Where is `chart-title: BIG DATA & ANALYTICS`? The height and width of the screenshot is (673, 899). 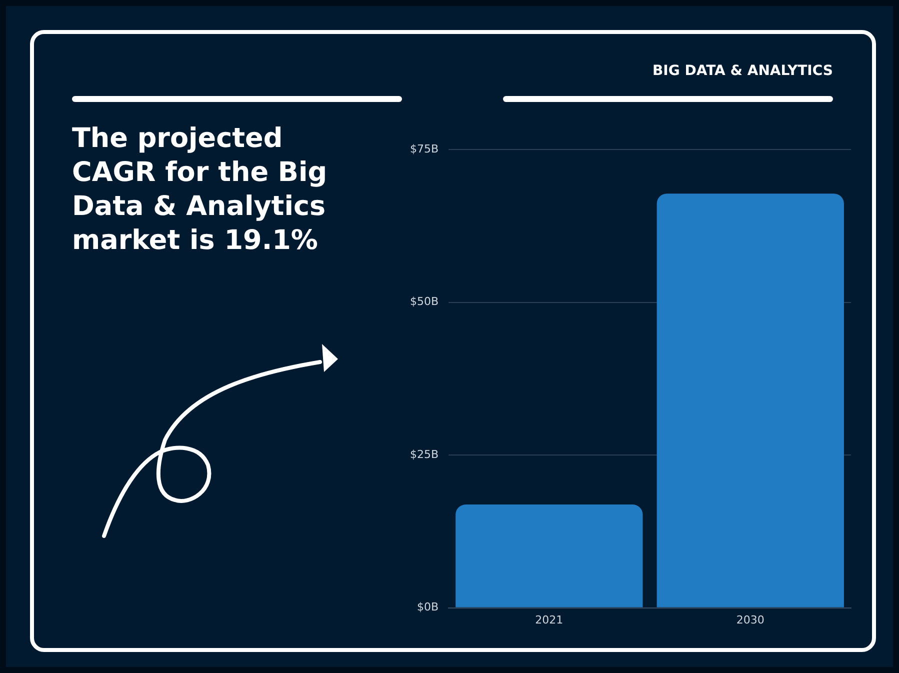 chart-title: BIG DATA & ANALYTICS is located at coordinates (742, 71).